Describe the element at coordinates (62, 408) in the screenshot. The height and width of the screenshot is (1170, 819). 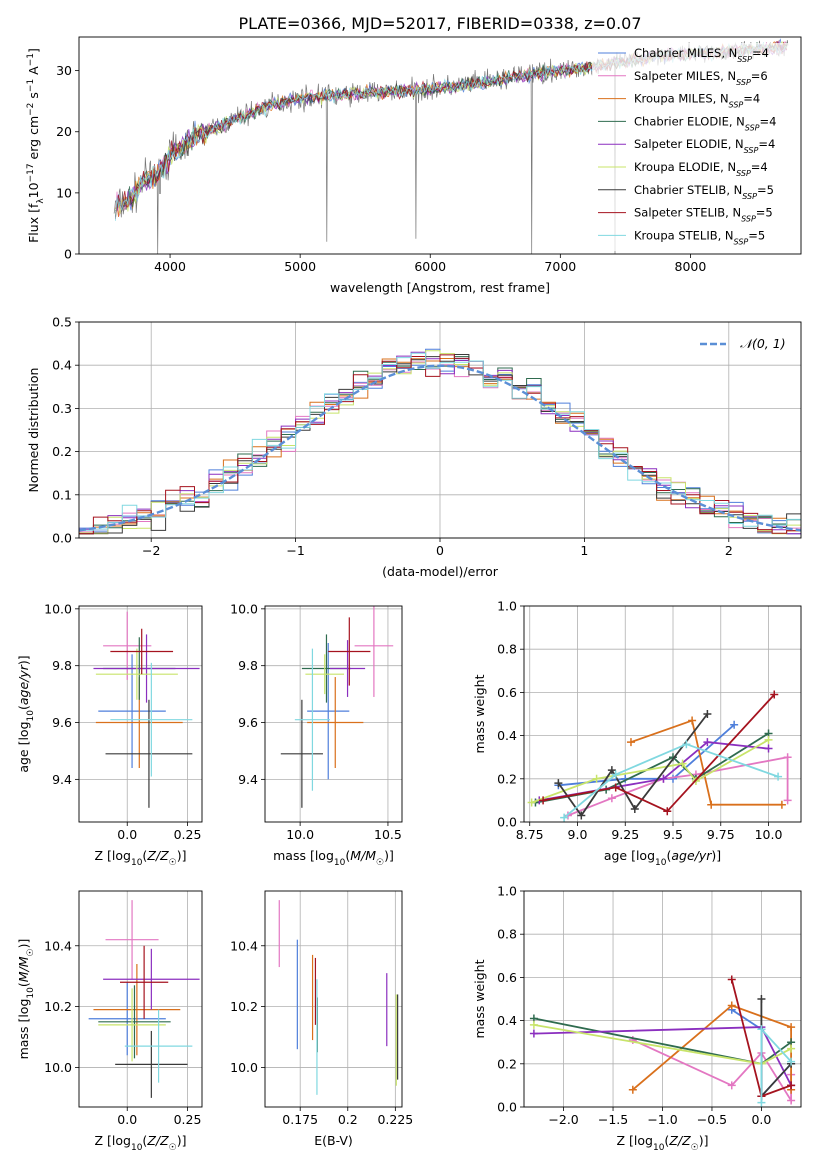
I see `y-tick-label: 0.3` at that location.